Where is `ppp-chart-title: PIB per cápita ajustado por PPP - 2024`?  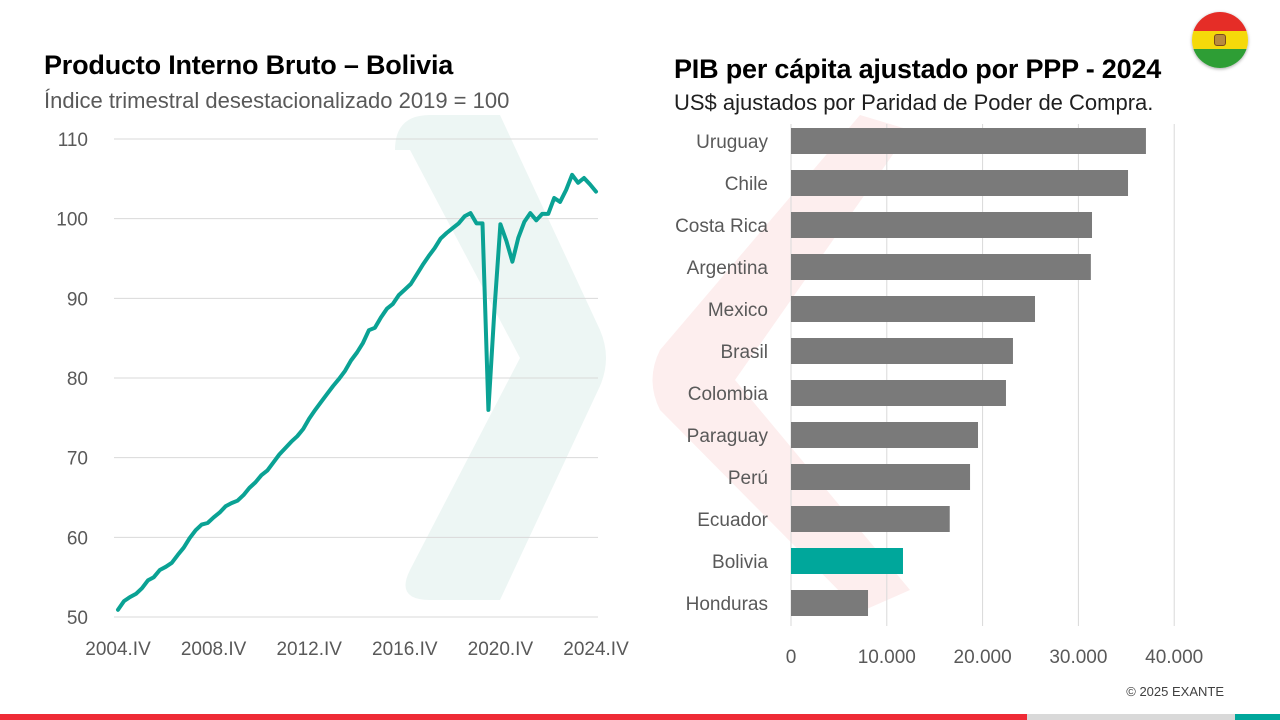 ppp-chart-title: PIB per cápita ajustado por PPP - 2024 is located at coordinates (918, 69).